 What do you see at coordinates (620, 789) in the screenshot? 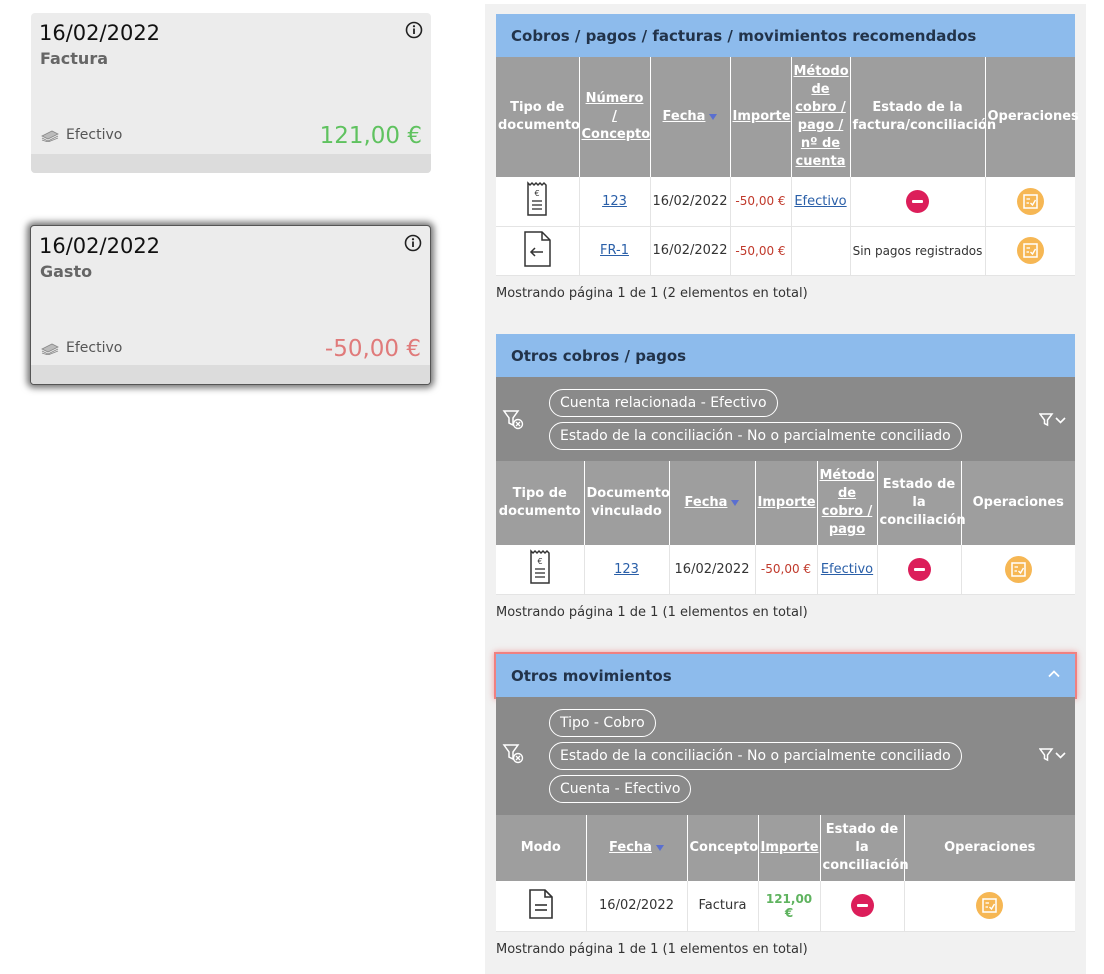
I see `filter-chip: Cuenta - Efectivo` at bounding box center [620, 789].